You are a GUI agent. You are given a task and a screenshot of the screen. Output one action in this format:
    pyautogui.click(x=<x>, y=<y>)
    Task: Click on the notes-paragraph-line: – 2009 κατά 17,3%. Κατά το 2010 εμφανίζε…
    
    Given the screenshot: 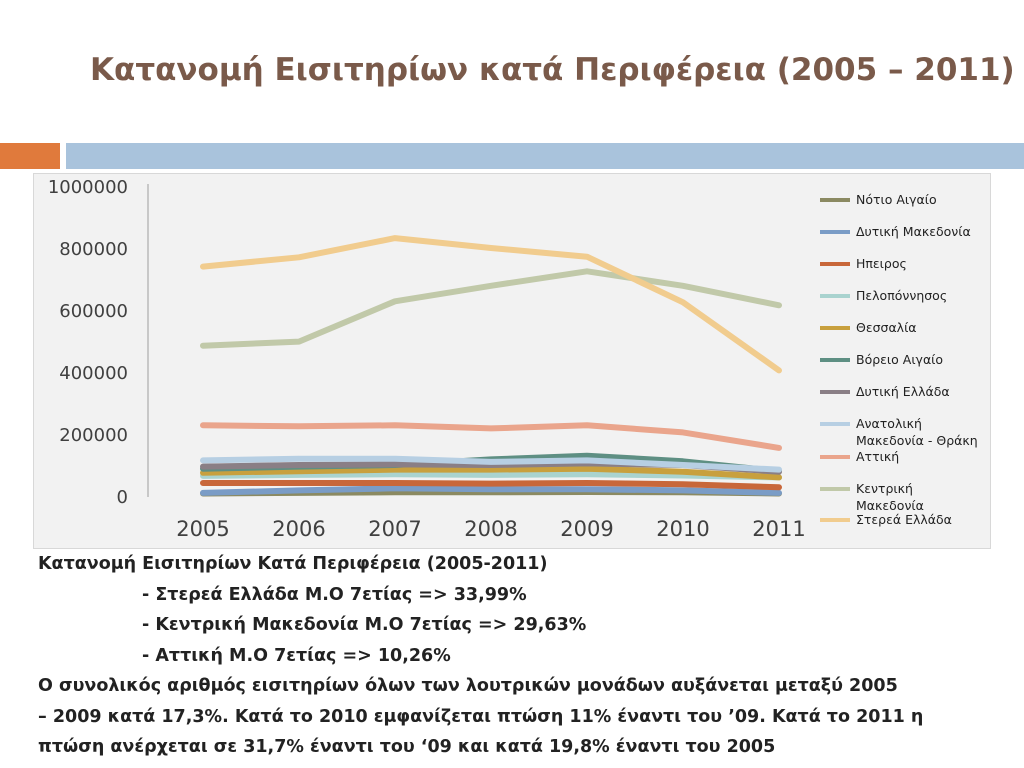 What is the action you would take?
    pyautogui.click(x=481, y=716)
    